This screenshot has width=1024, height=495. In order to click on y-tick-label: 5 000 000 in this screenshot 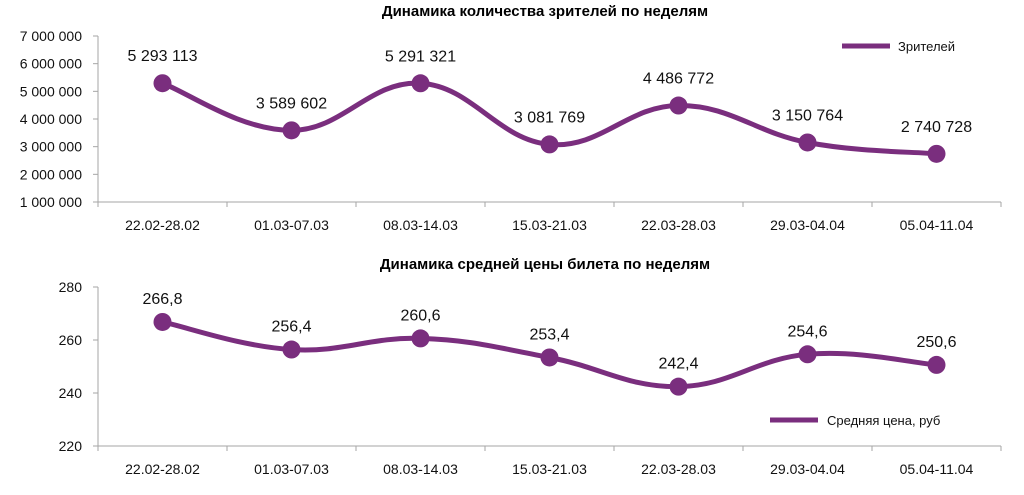, I will do `click(51, 91)`.